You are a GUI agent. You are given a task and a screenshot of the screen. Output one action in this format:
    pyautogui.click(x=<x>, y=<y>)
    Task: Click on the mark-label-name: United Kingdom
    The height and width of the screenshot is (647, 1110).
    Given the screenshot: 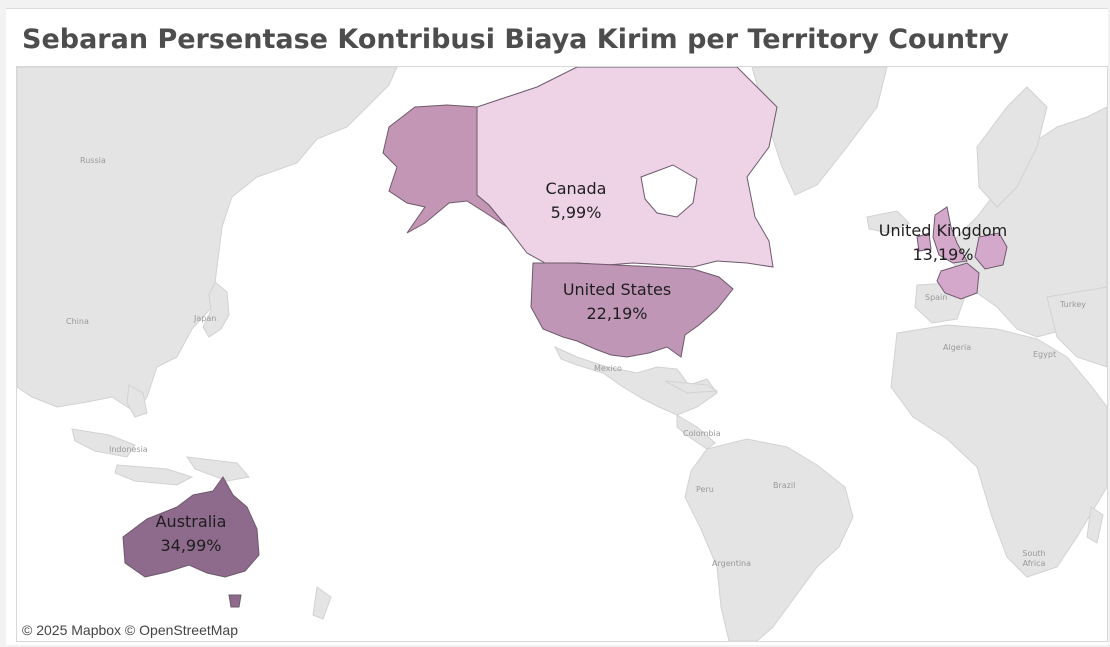 What is the action you would take?
    pyautogui.click(x=943, y=230)
    